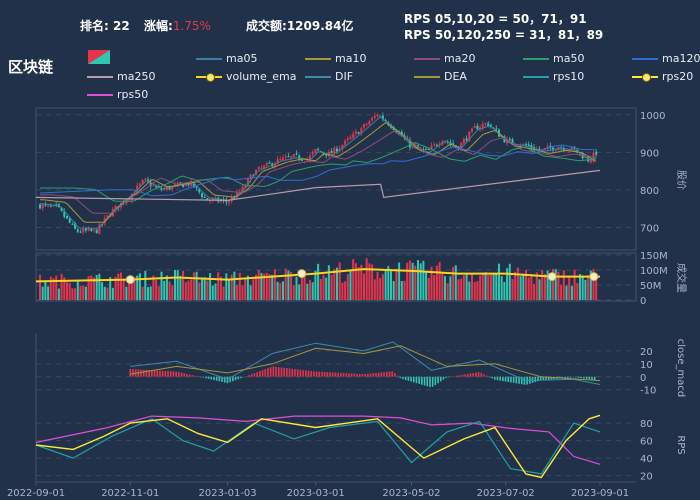 Image resolution: width=700 pixels, height=500 pixels. I want to click on legend-marker, so click(210, 77).